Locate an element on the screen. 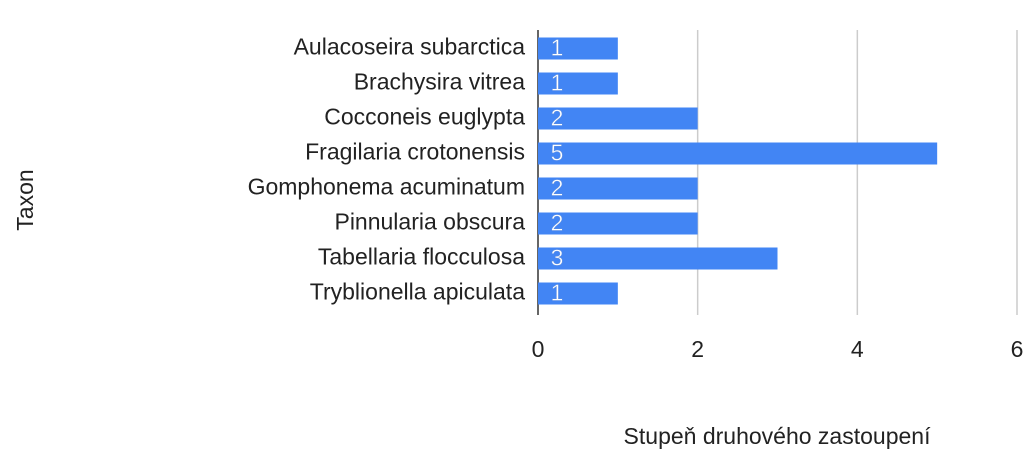 The height and width of the screenshot is (452, 1026). x-tick-label: 4 is located at coordinates (857, 349).